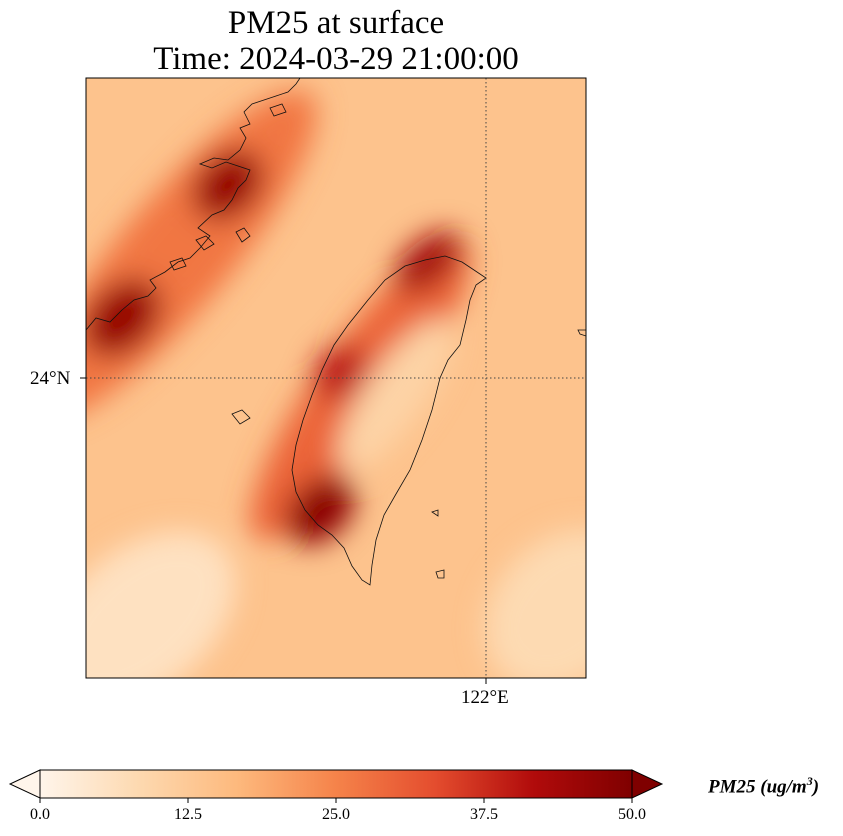 The width and height of the screenshot is (843, 836). I want to click on colorbar-tick-label: 50.0, so click(632, 814).